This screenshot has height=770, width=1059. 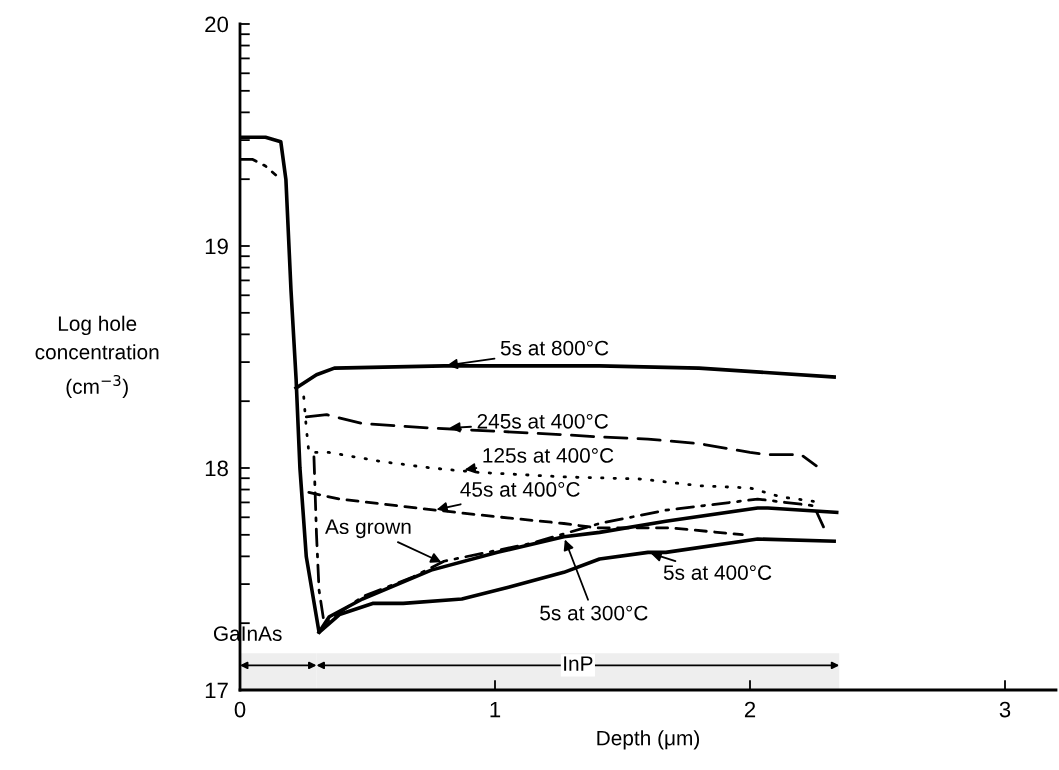 What do you see at coordinates (543, 421) in the screenshot?
I see `annotation: 245s at 400°C` at bounding box center [543, 421].